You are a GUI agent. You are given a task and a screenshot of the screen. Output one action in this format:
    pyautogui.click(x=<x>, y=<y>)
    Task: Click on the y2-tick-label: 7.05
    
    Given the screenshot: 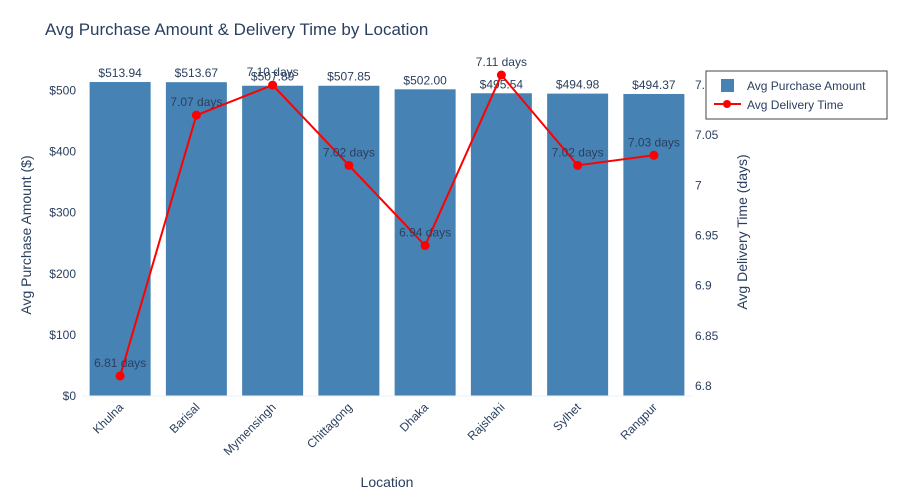 What is the action you would take?
    pyautogui.click(x=707, y=135)
    